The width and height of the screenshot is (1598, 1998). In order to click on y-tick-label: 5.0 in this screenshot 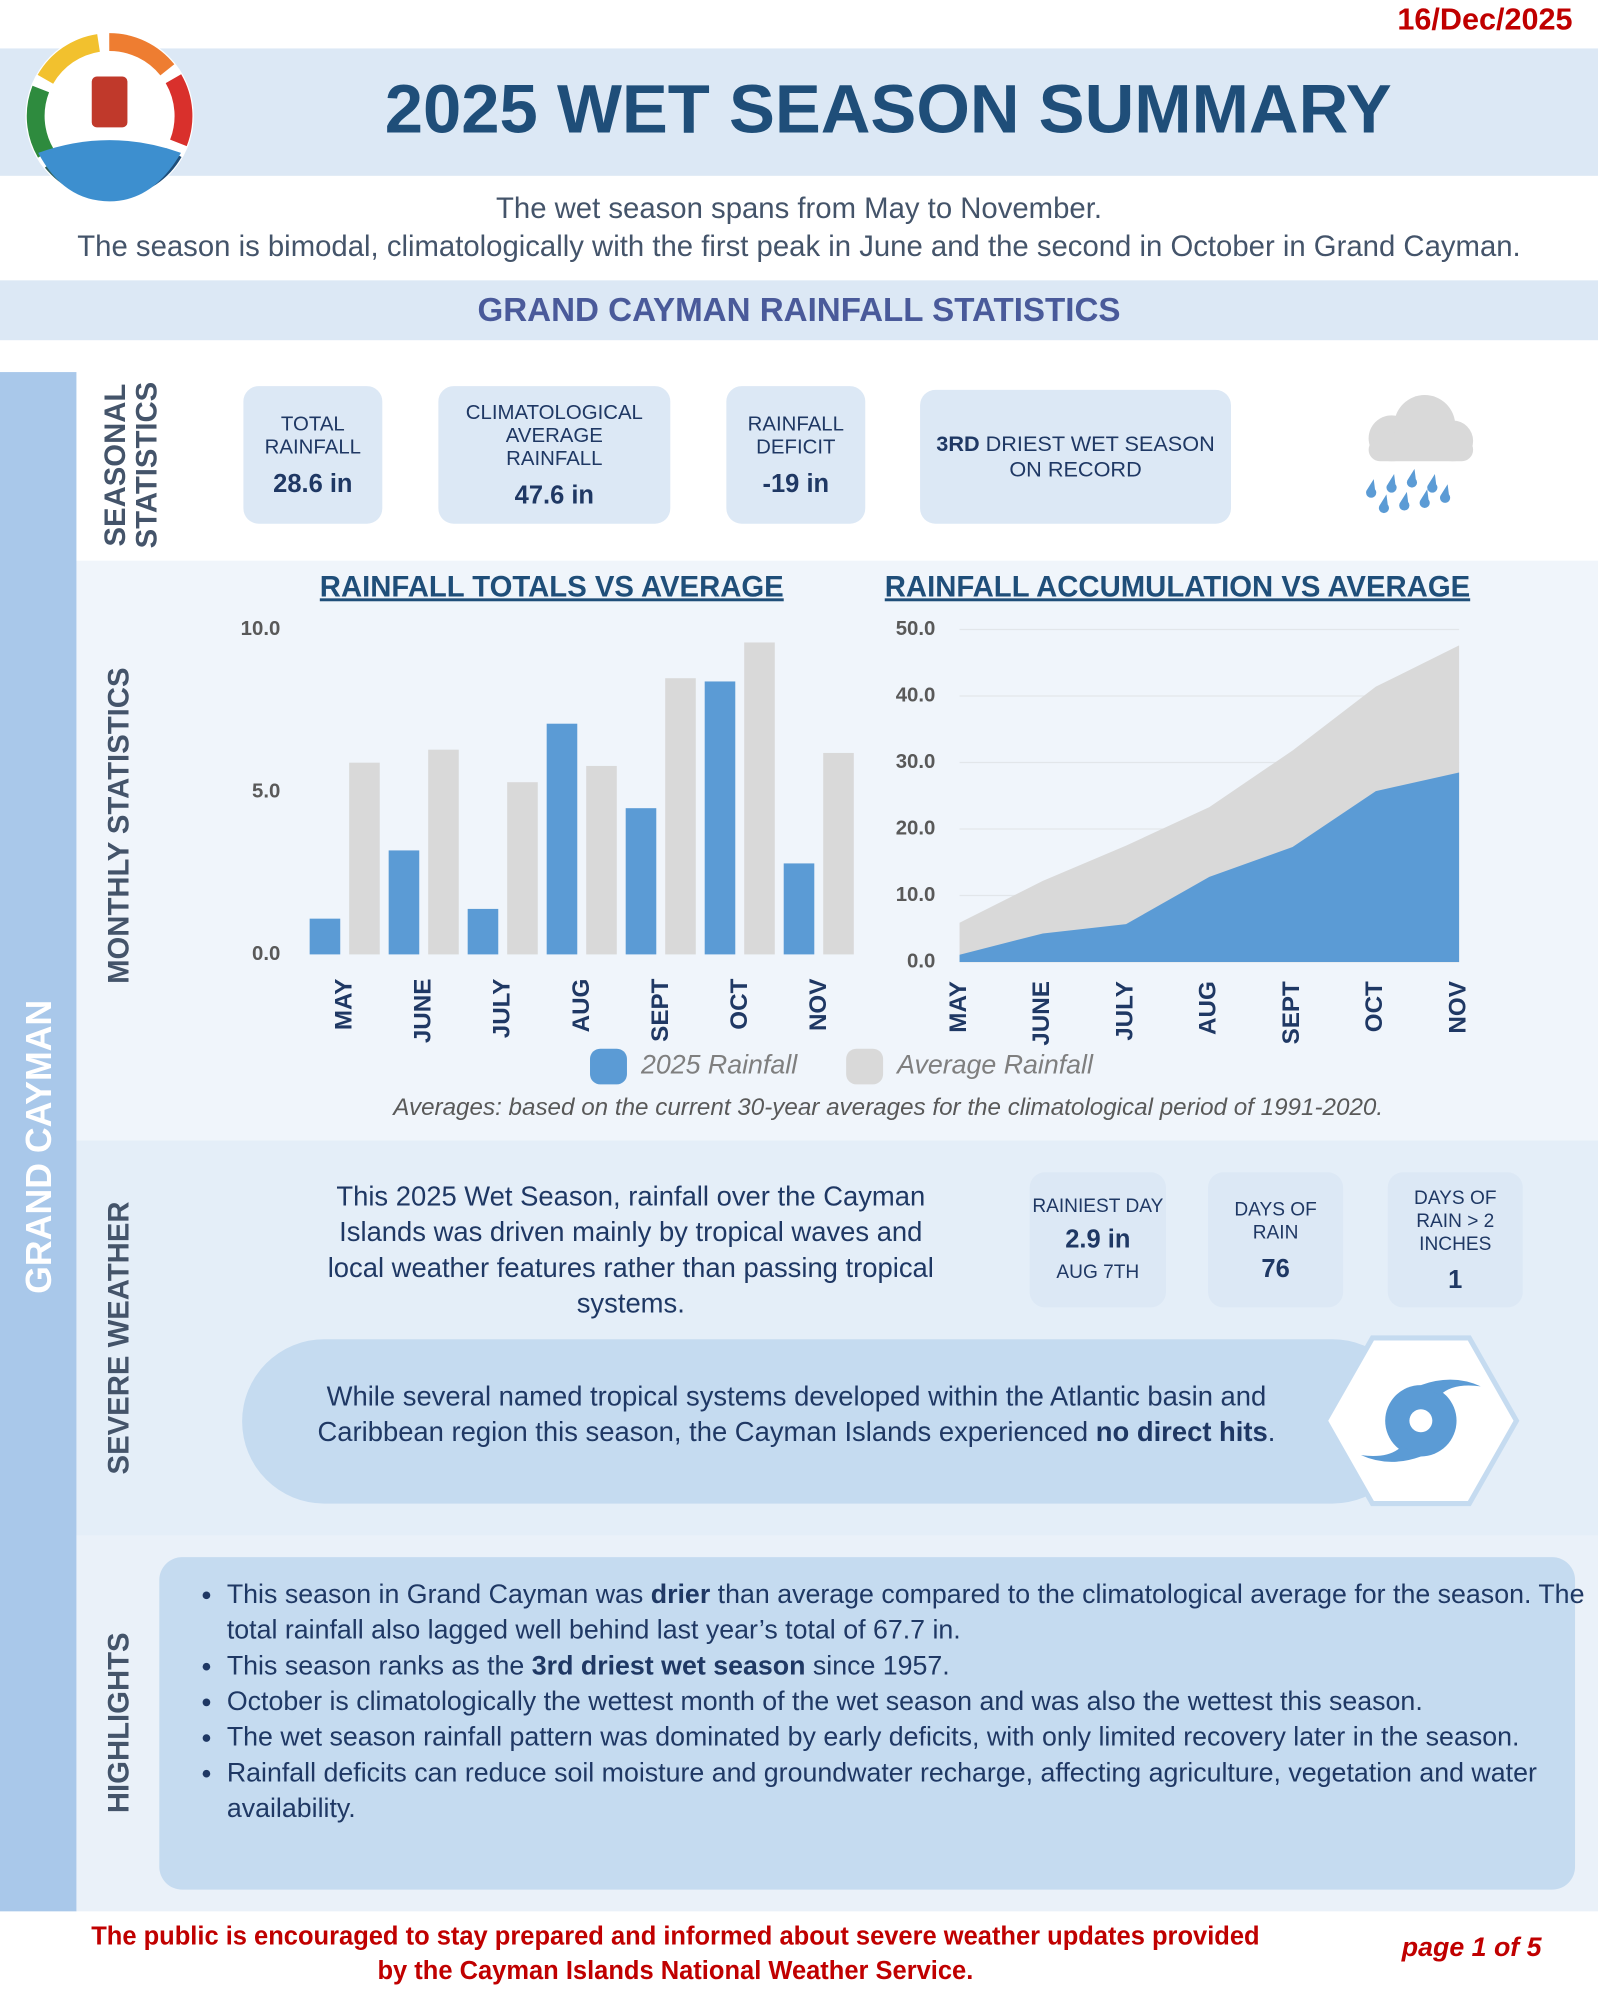, I will do `click(266, 791)`.